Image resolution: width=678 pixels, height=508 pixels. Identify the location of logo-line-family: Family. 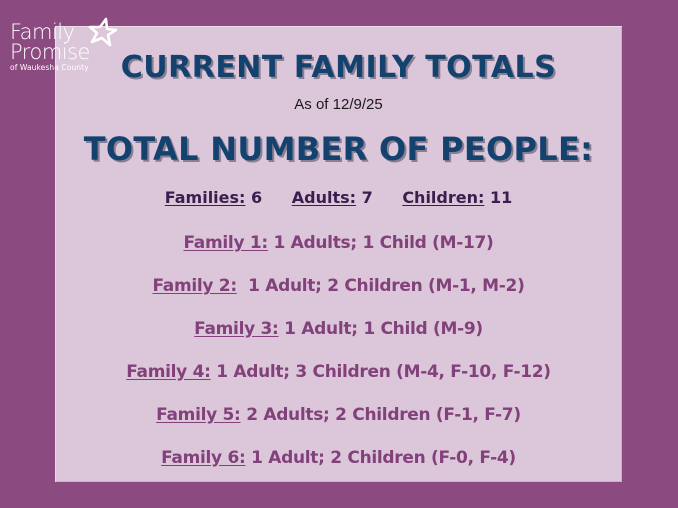
(42, 32).